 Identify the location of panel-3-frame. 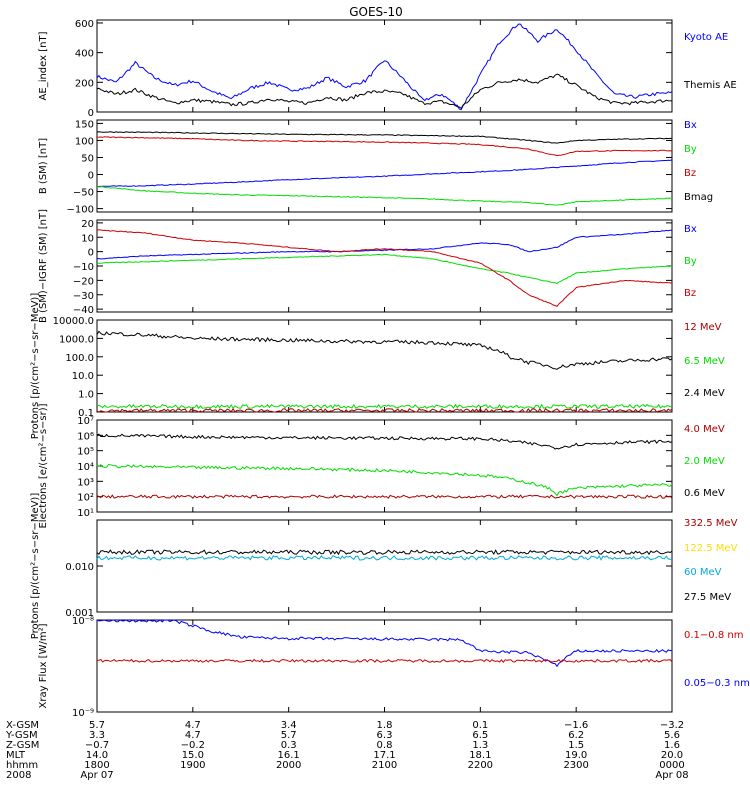
(384, 266).